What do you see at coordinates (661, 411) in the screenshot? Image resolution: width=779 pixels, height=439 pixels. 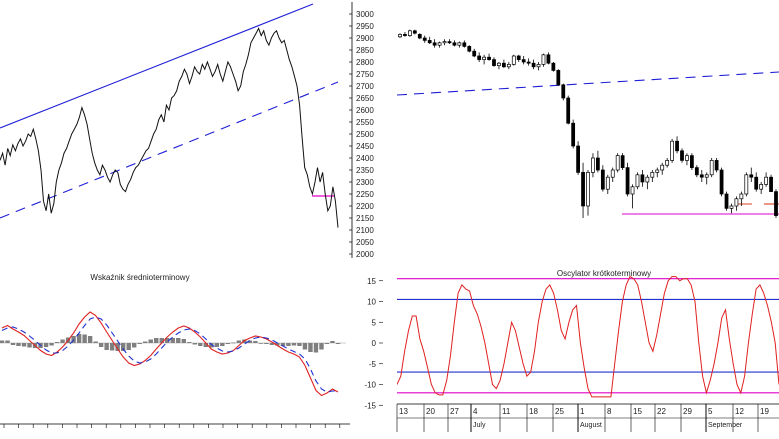 I see `date-axis-day-label: 22` at bounding box center [661, 411].